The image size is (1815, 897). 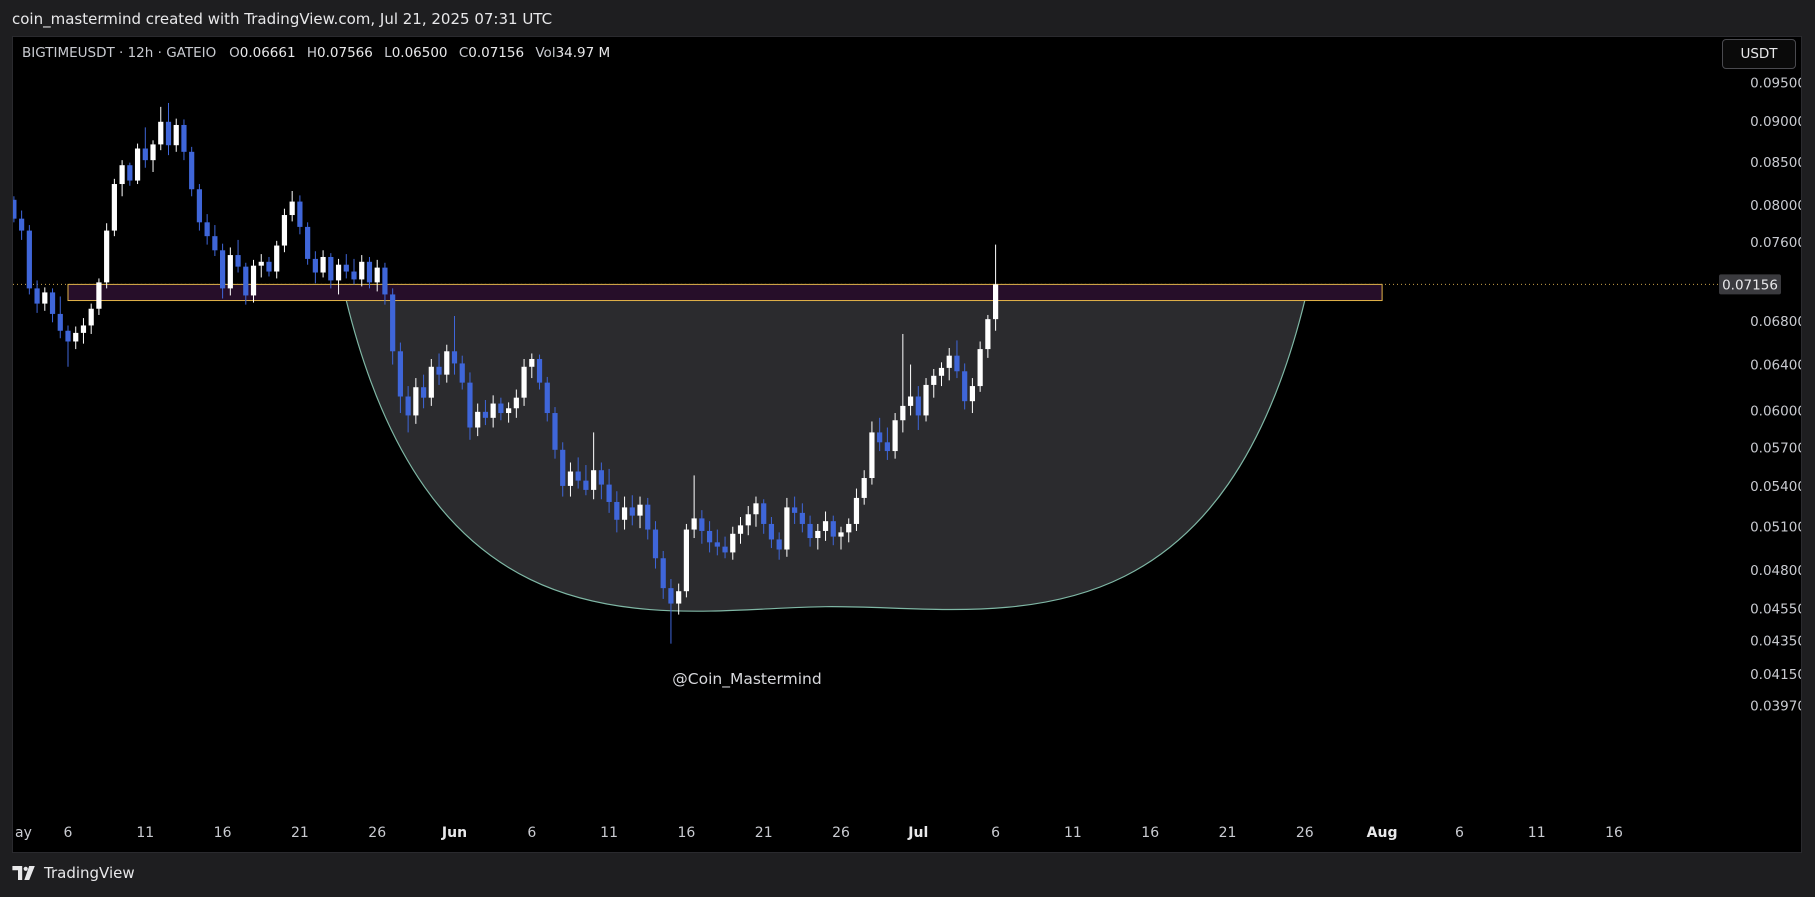 I want to click on high-label: H, so click(x=312, y=53).